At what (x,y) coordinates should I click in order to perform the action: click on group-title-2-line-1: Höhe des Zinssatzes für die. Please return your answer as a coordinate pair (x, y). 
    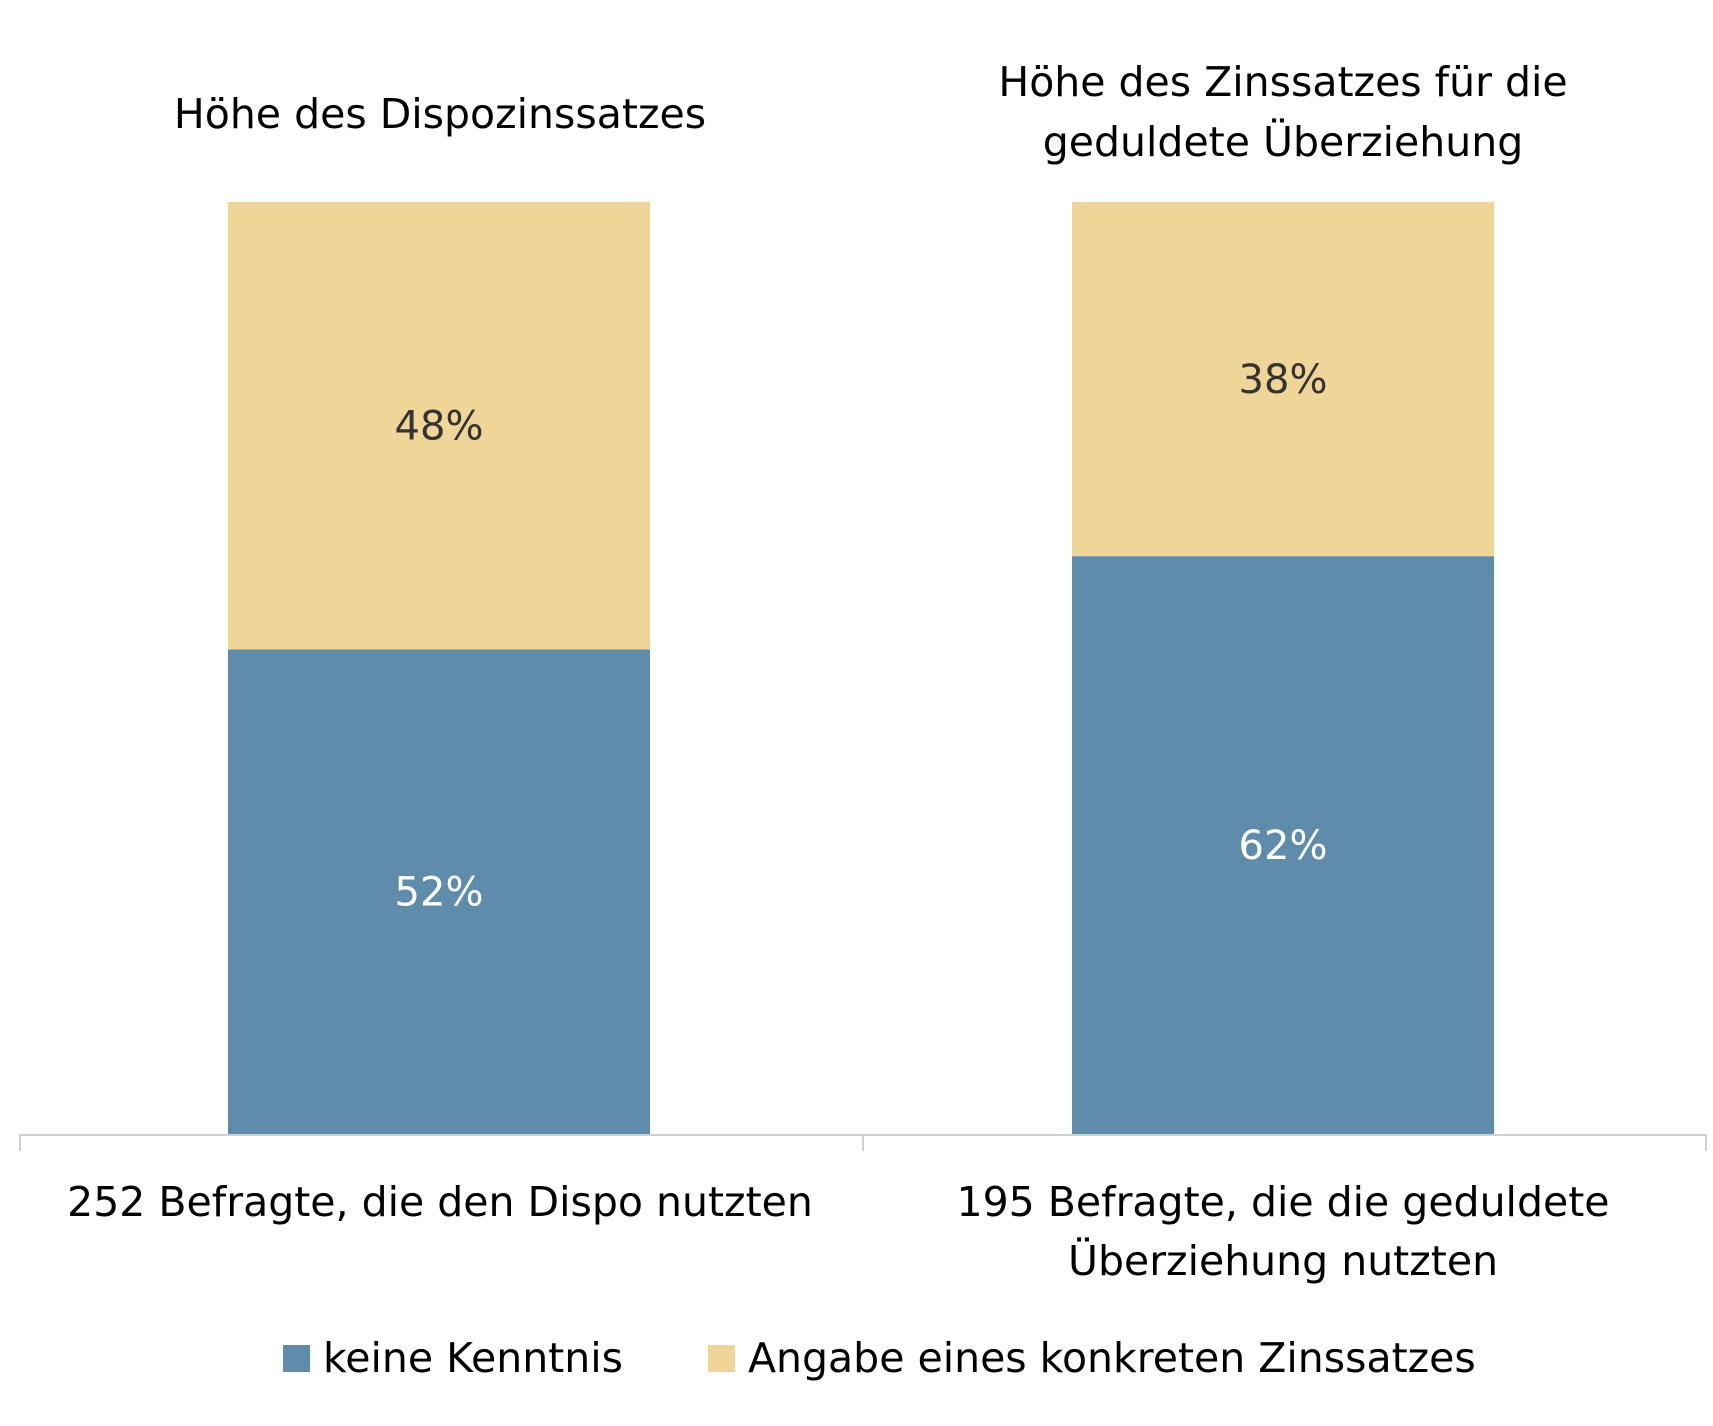
    Looking at the image, I should click on (1282, 82).